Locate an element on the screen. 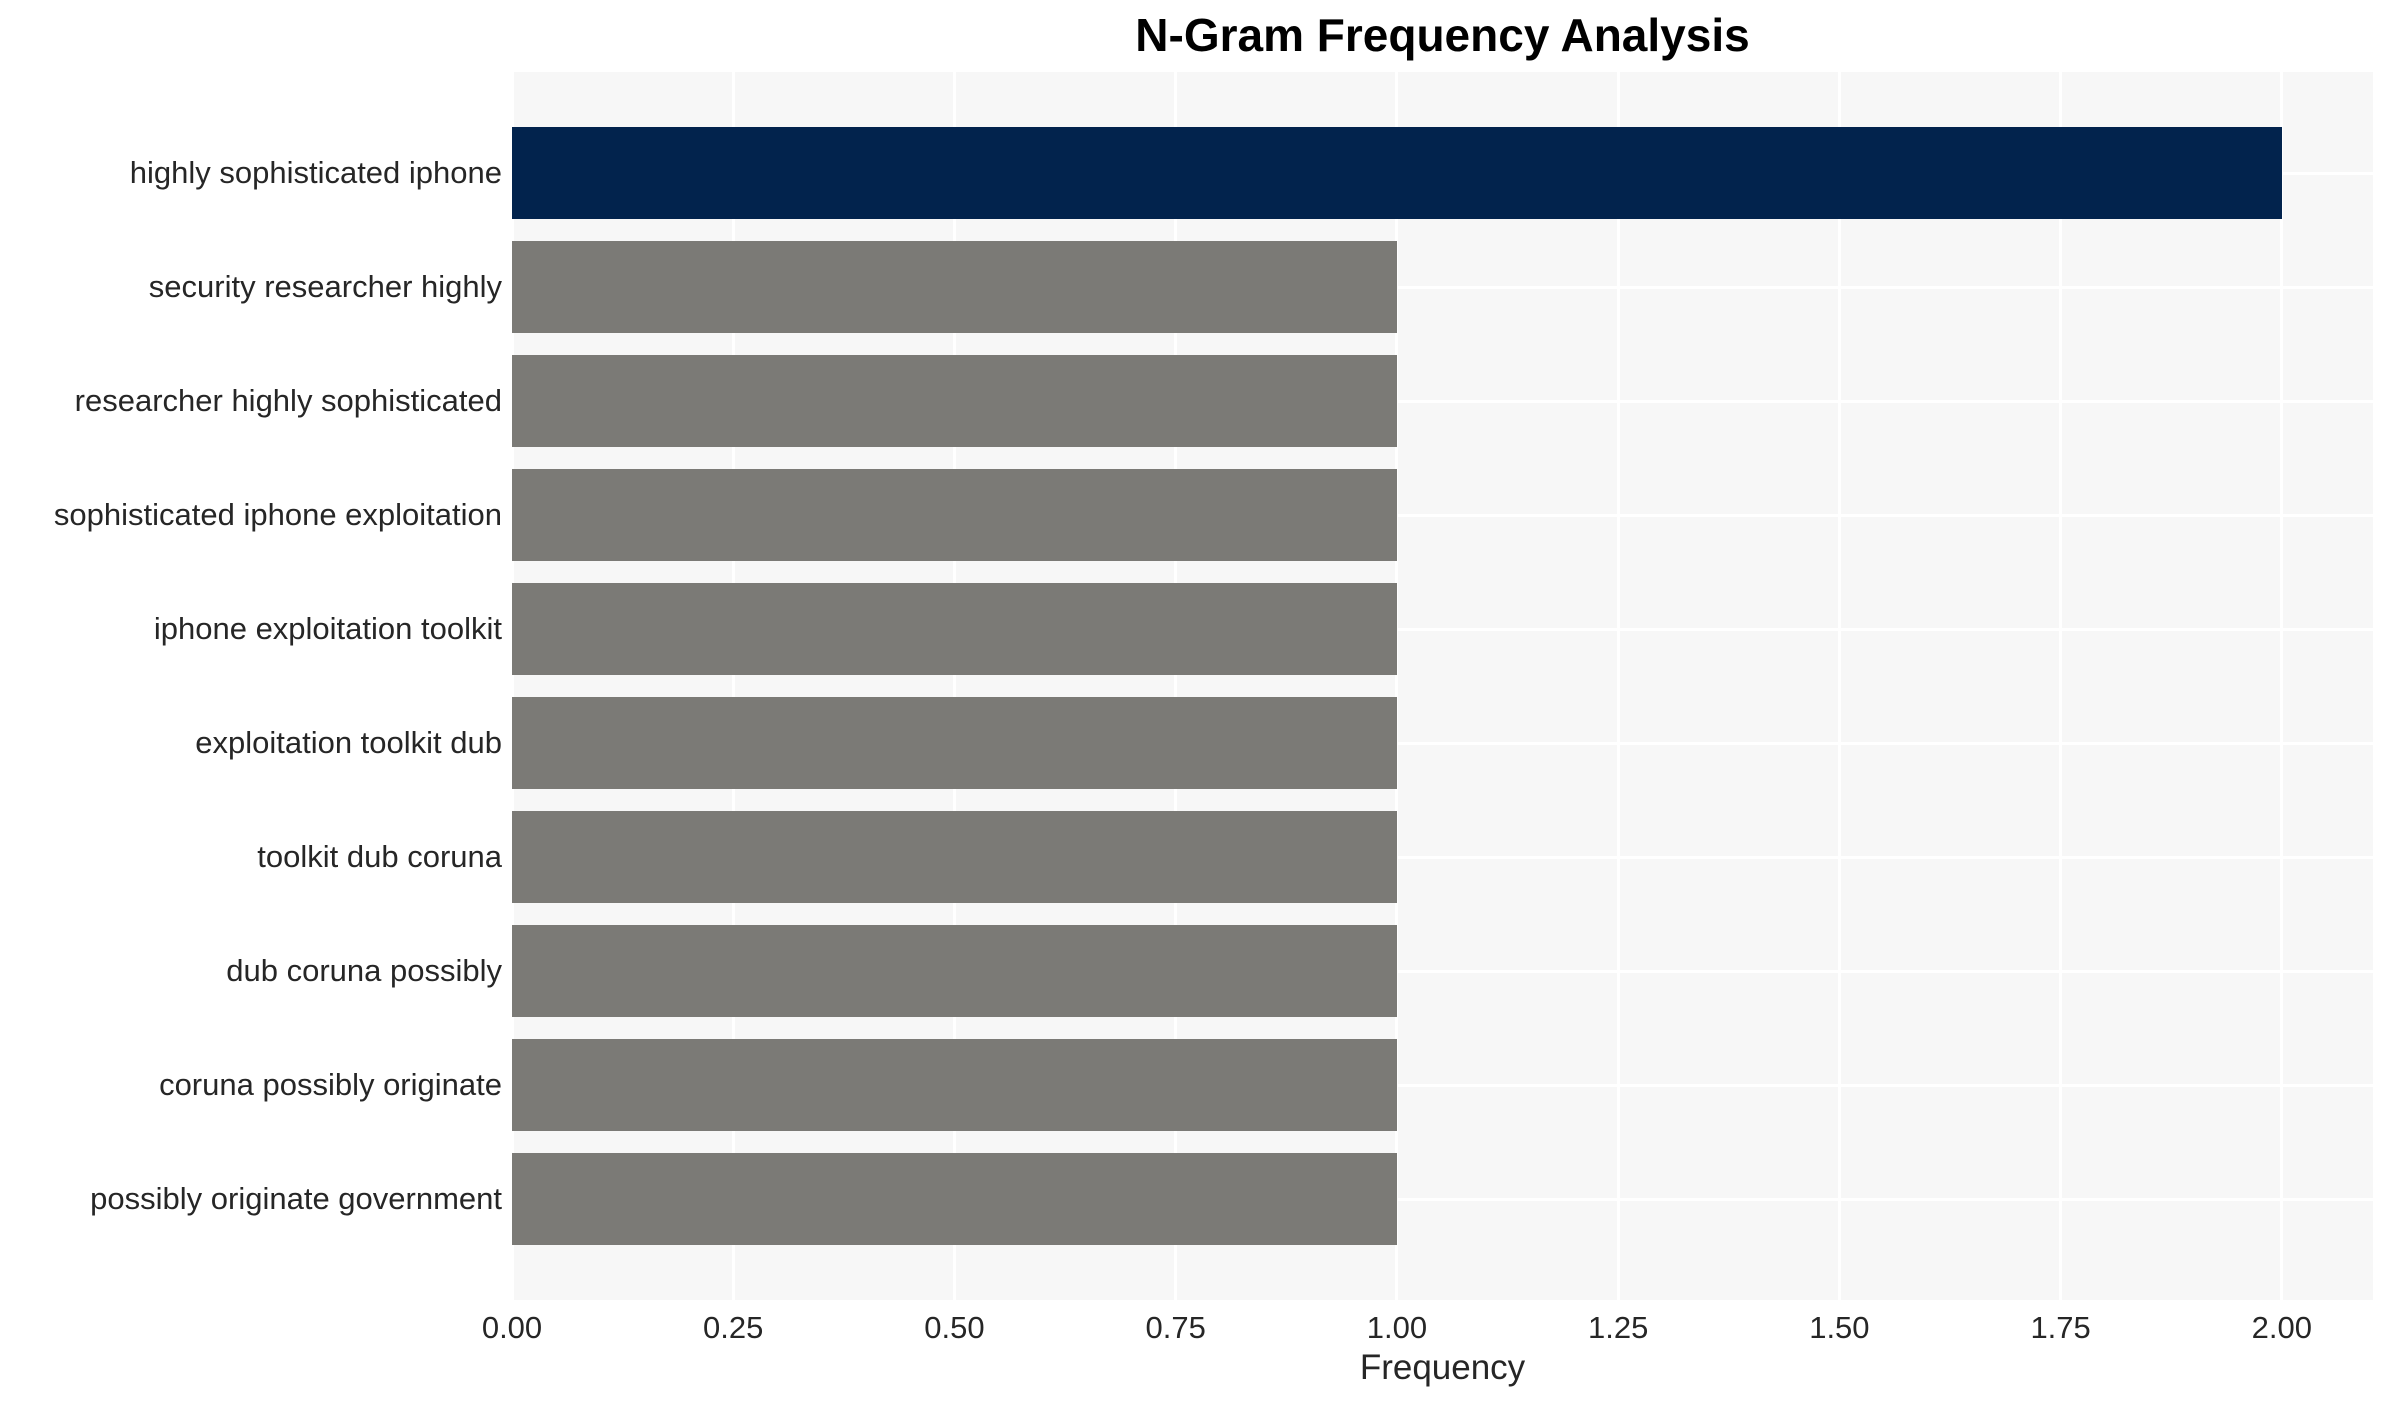 This screenshot has width=2392, height=1402. y-tick-label: coruna possibly originate is located at coordinates (330, 1084).